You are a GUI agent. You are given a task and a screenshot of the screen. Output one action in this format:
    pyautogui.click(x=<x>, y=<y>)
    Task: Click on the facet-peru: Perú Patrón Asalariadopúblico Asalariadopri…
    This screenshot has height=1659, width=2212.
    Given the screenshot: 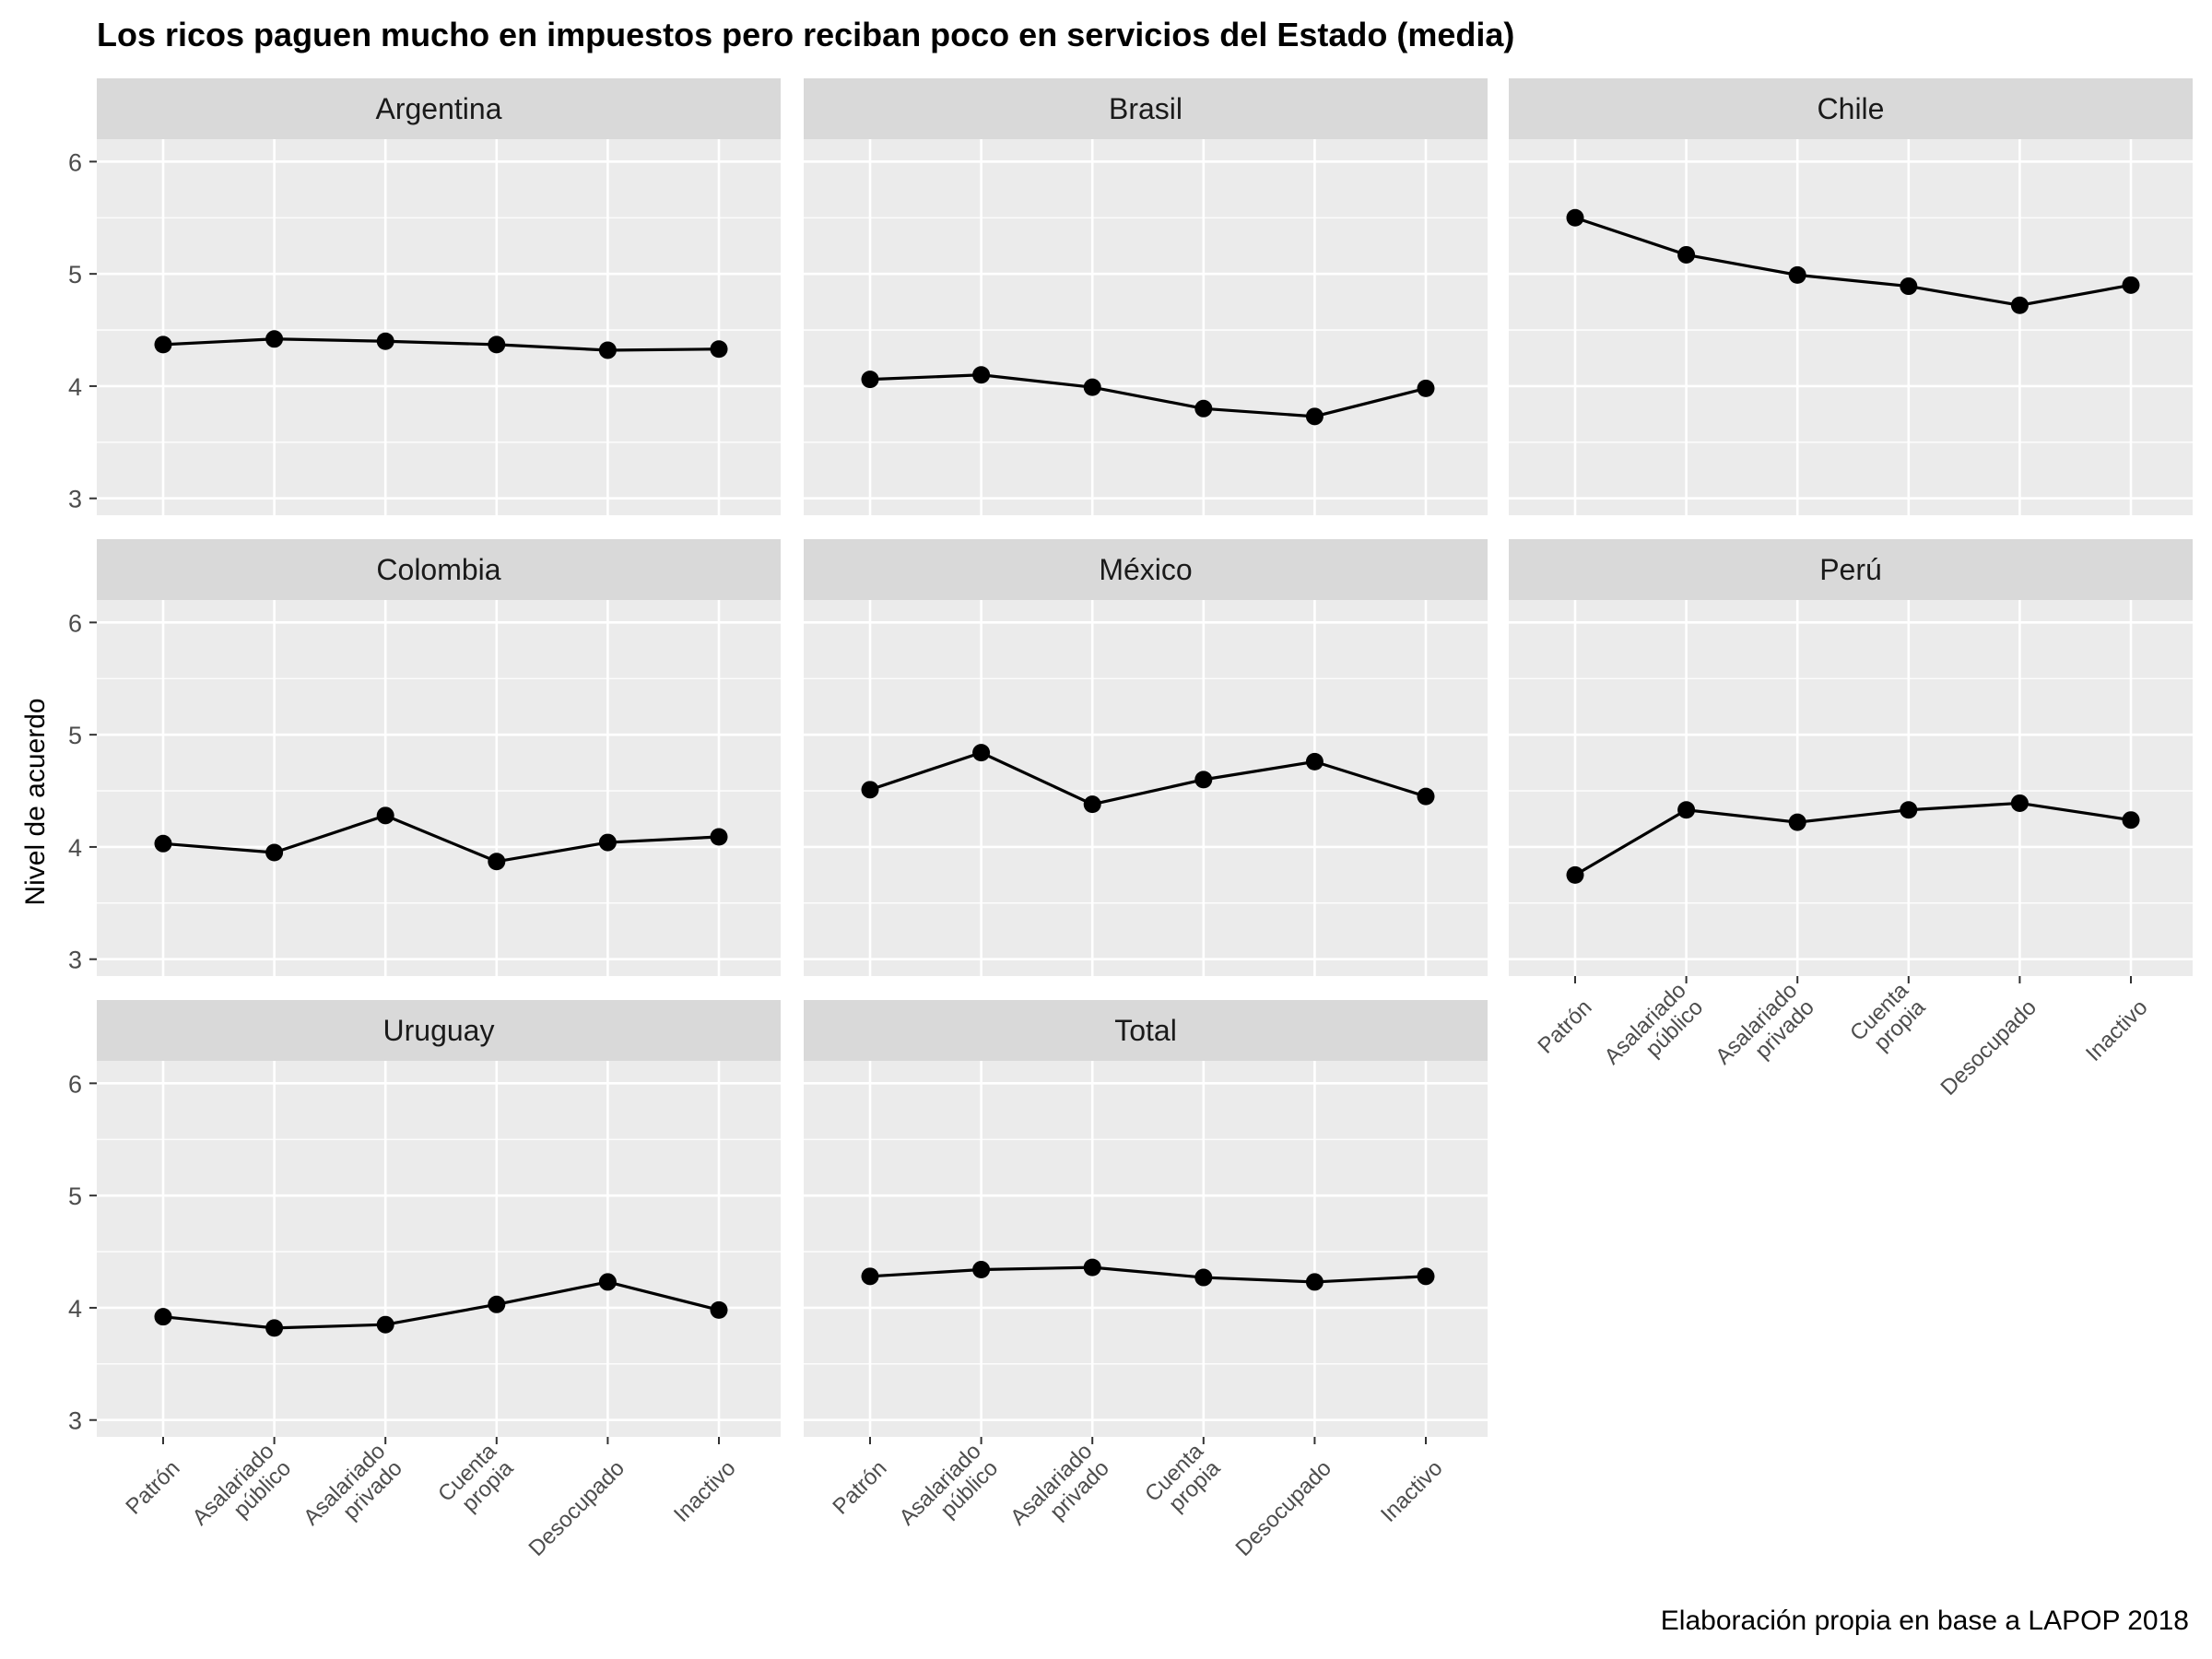 What is the action you would take?
    pyautogui.click(x=1851, y=819)
    